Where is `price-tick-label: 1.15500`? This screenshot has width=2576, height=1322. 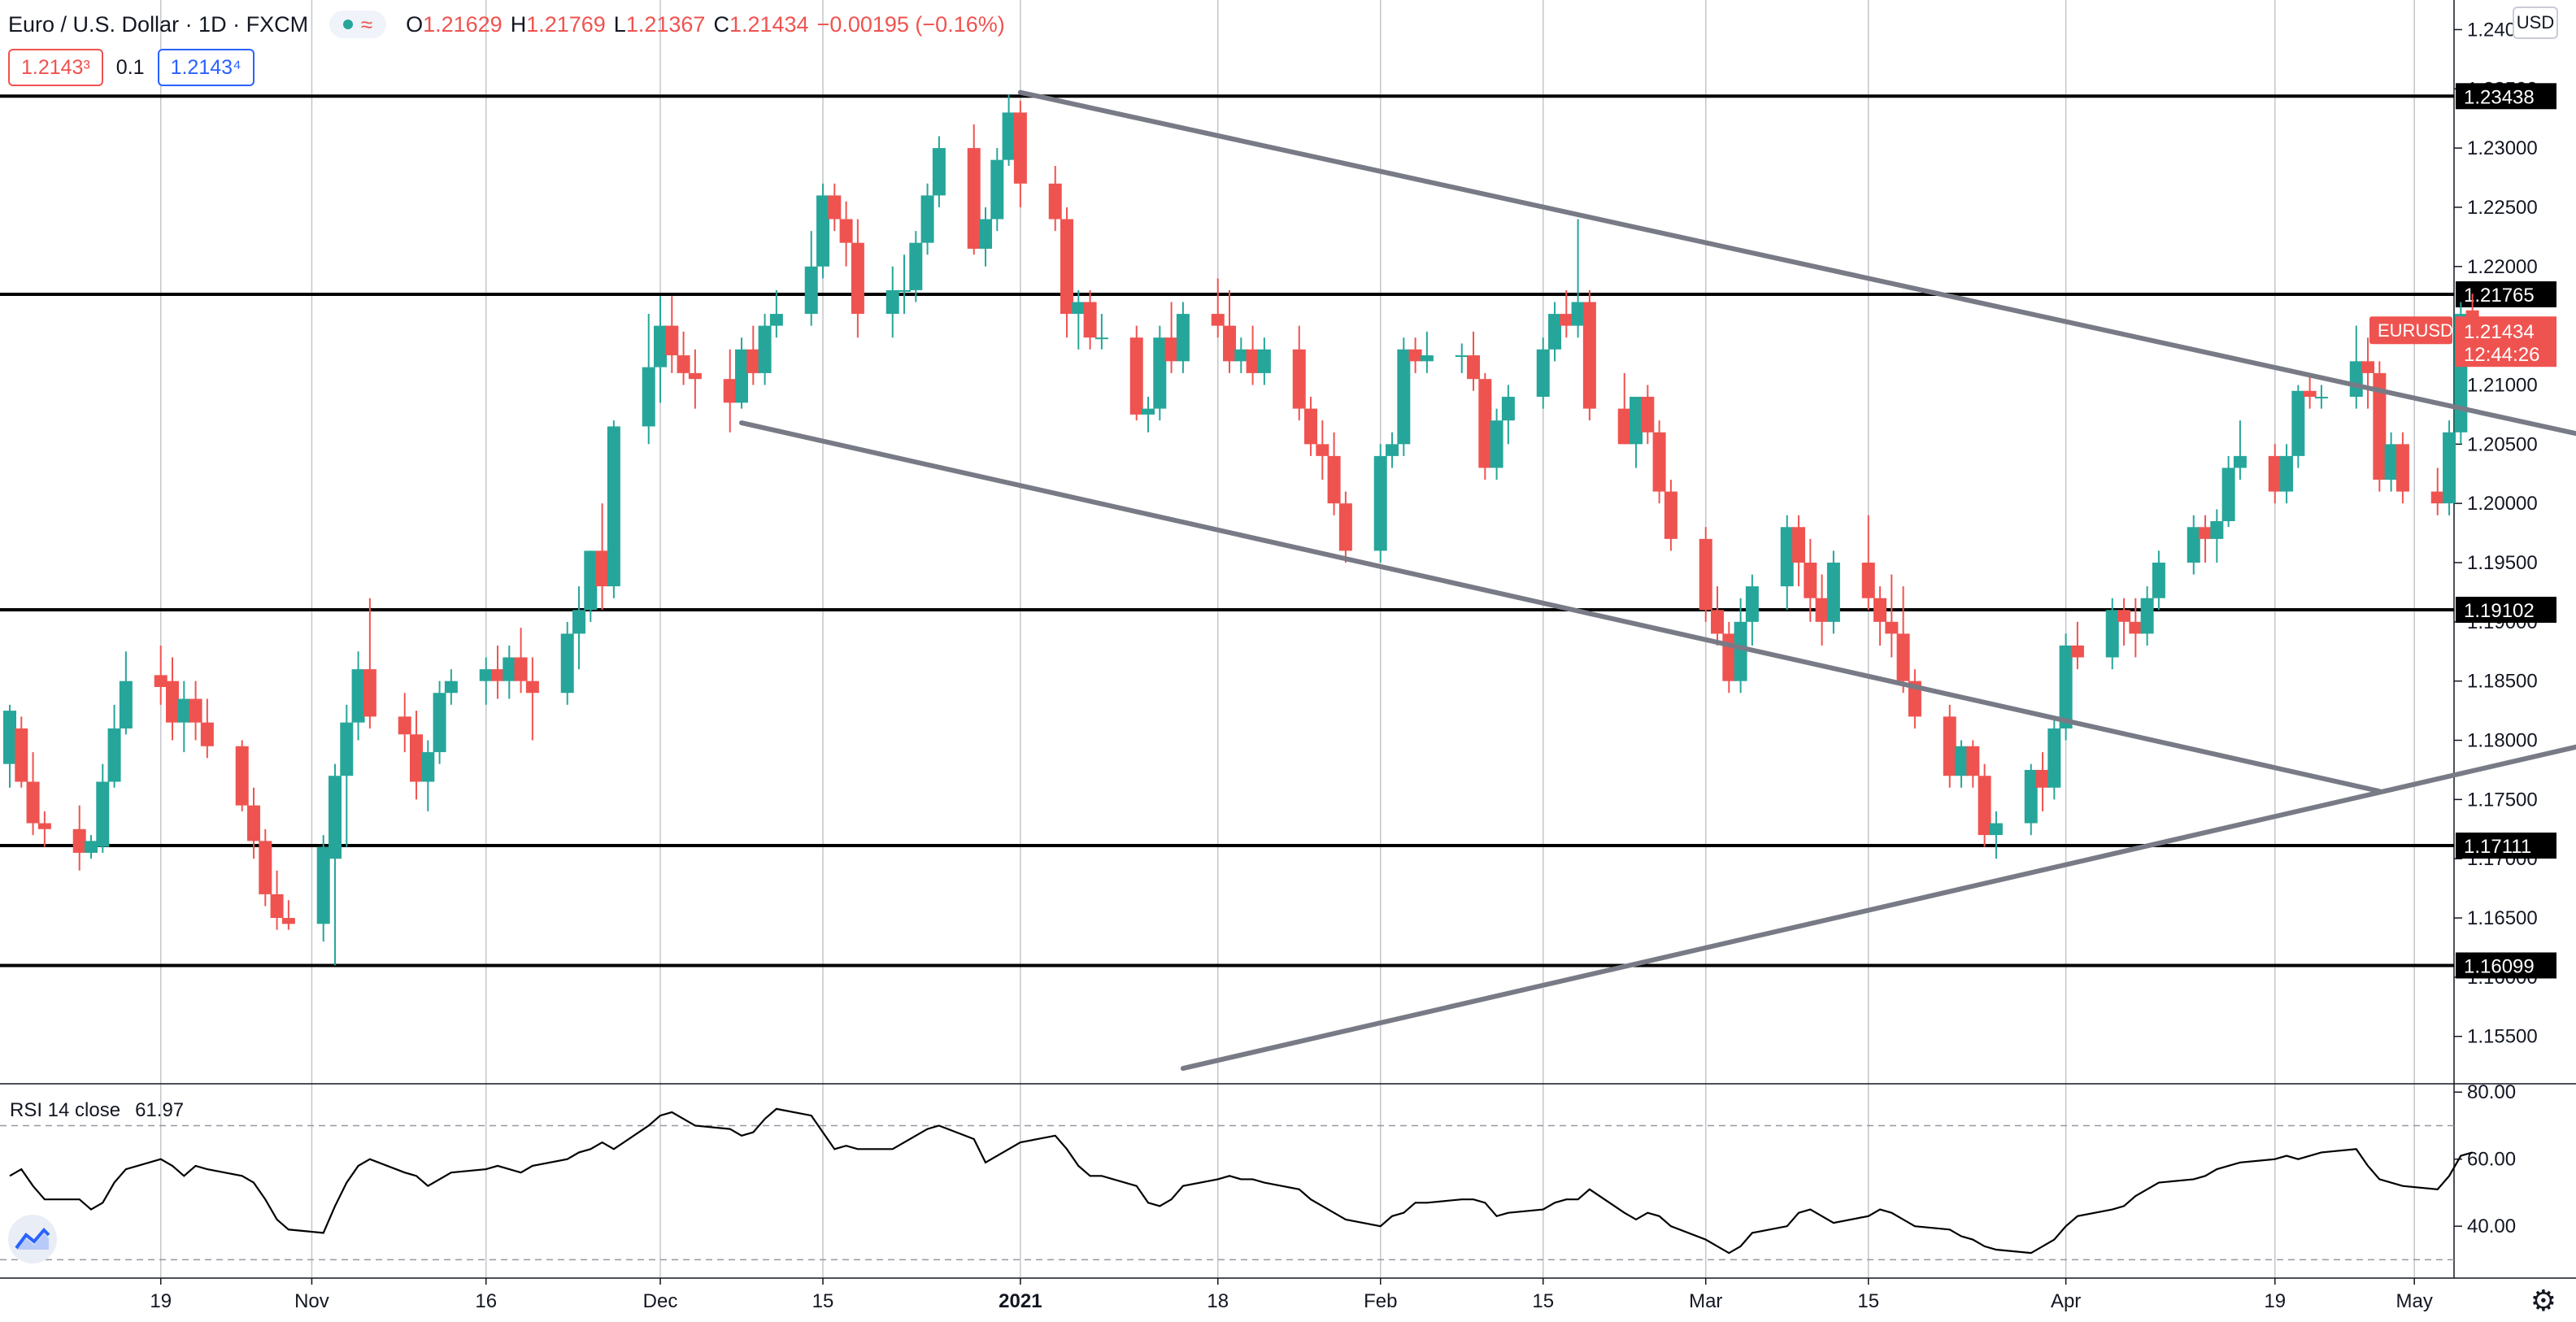
price-tick-label: 1.15500 is located at coordinates (2502, 1037).